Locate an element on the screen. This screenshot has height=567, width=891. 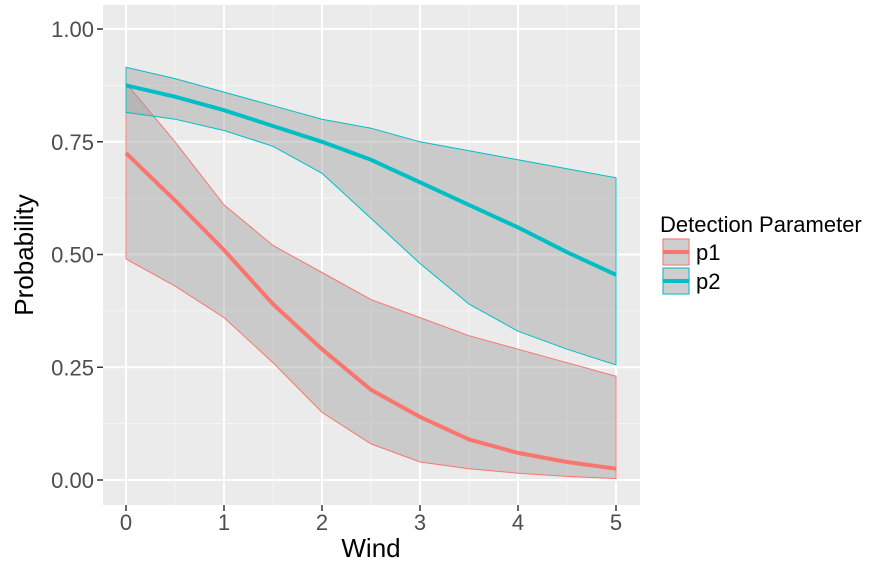
x-tick-label: 2 is located at coordinates (322, 522).